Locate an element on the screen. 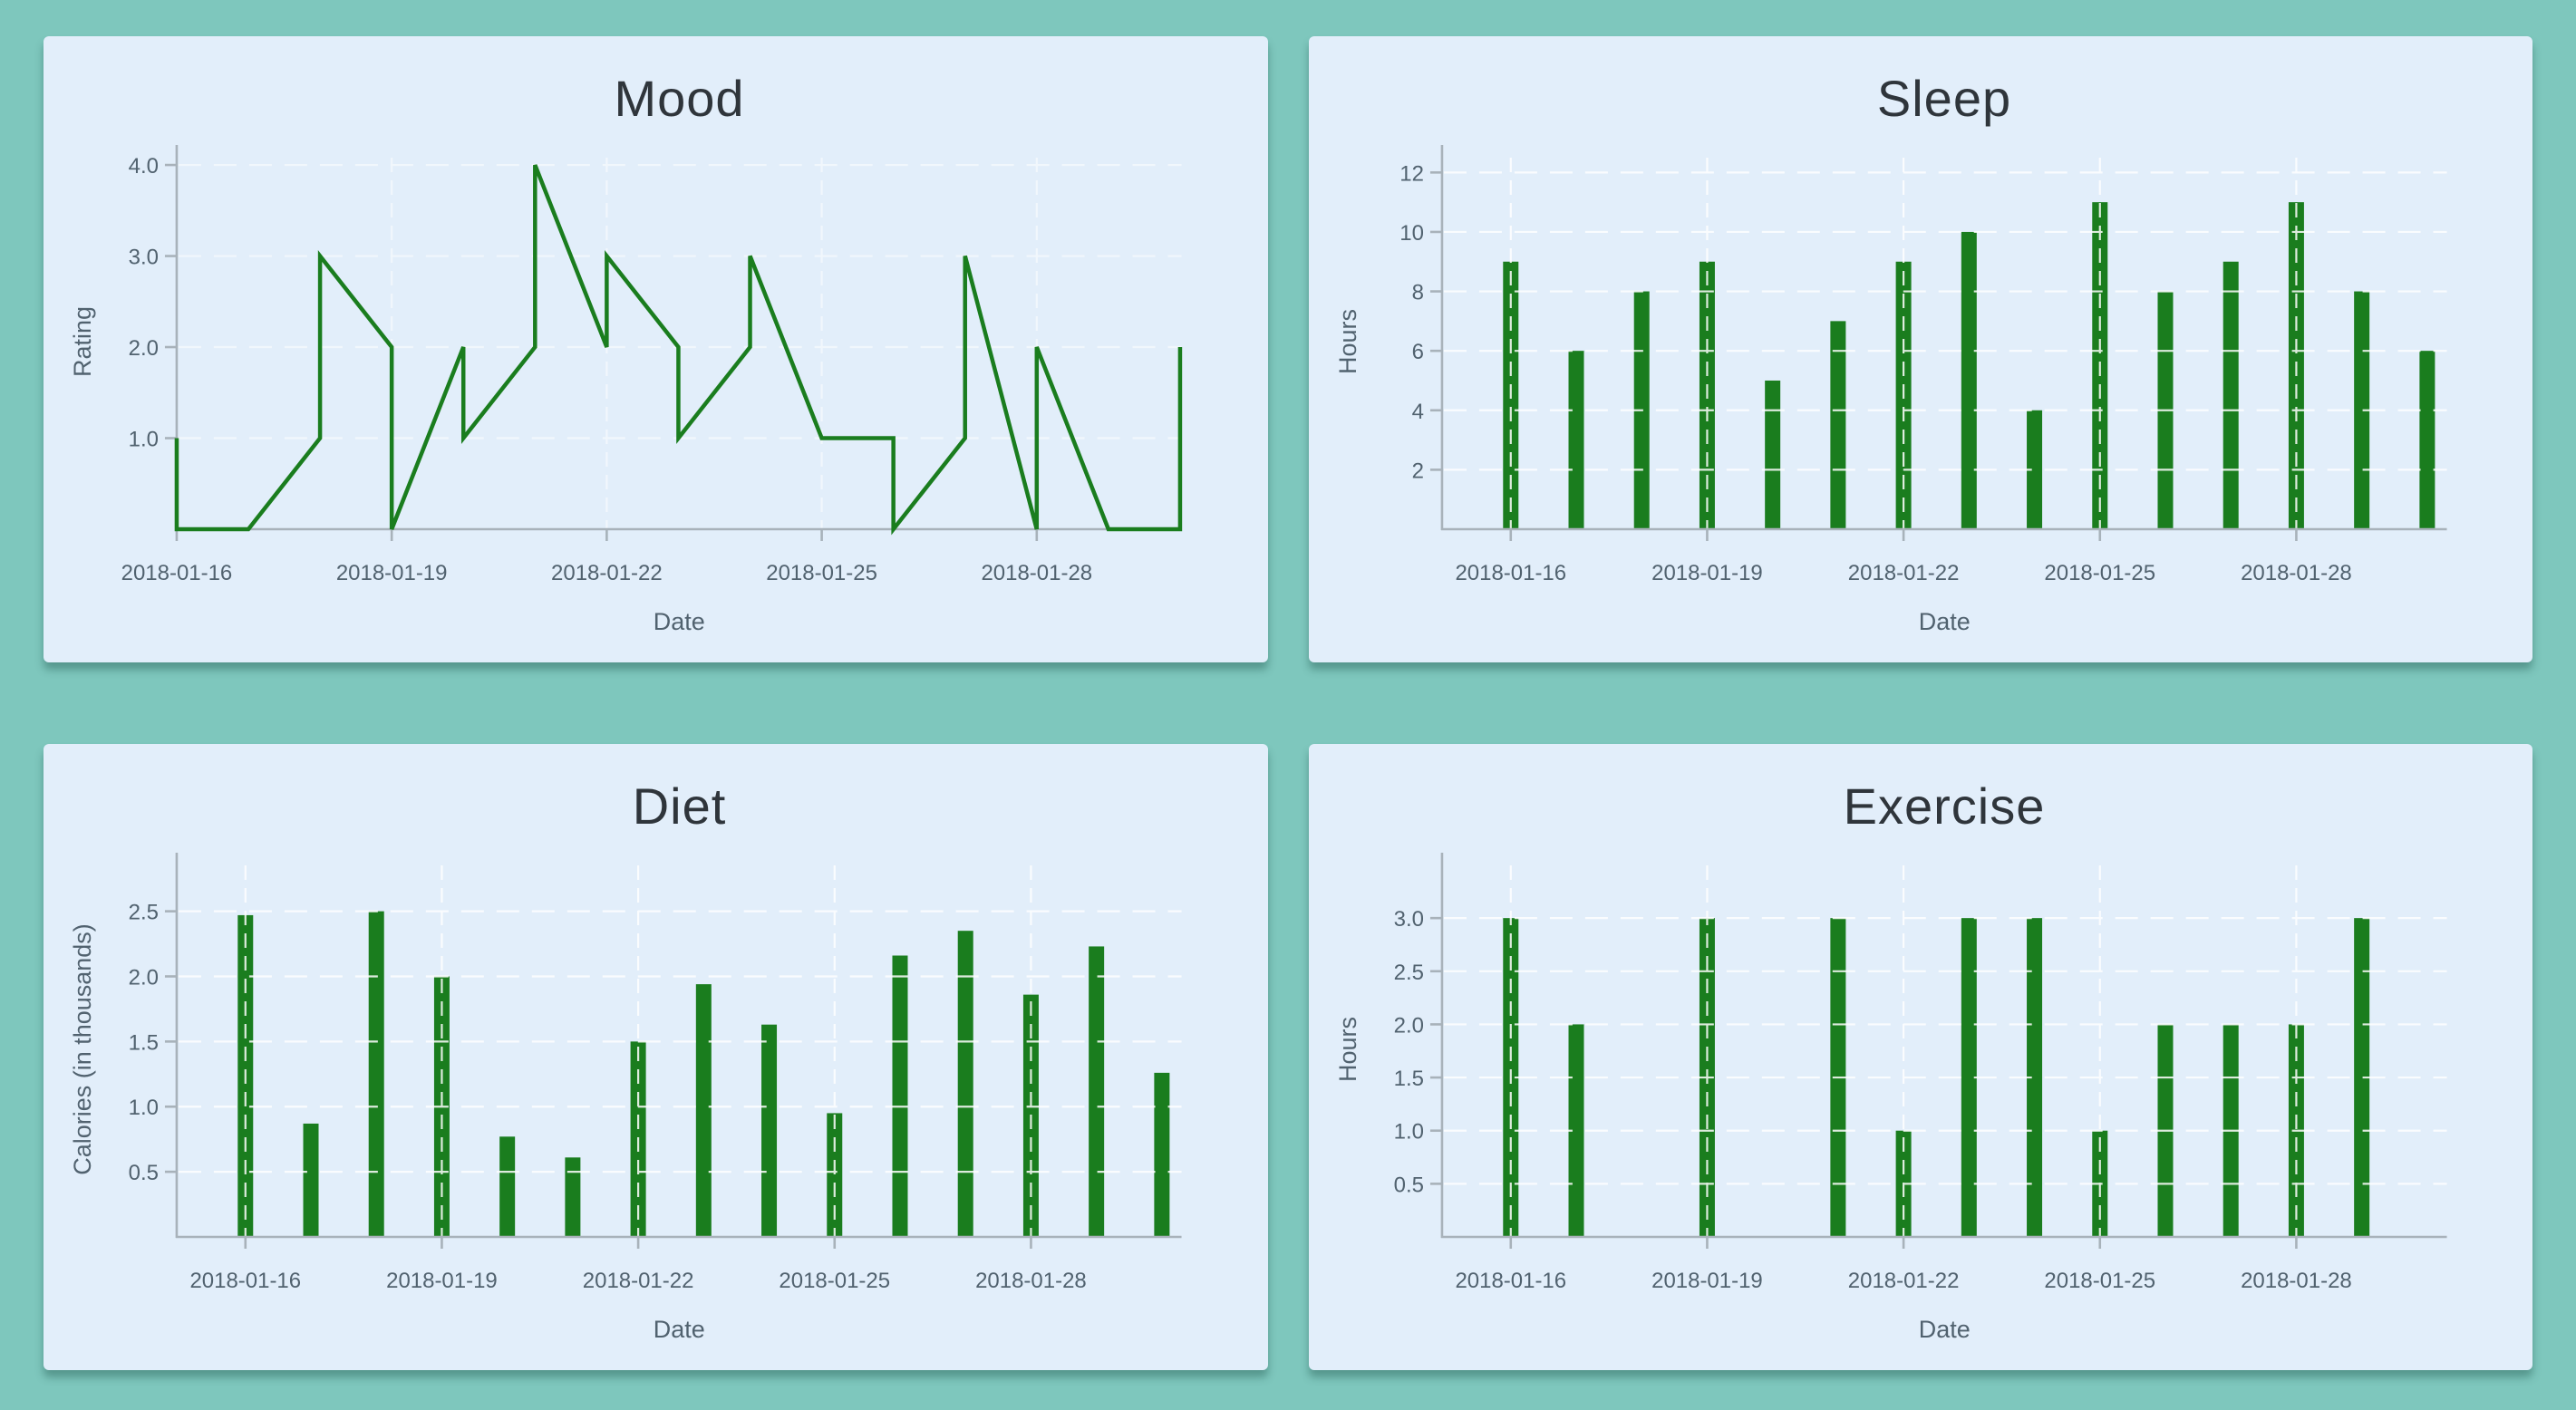  svg-text: 4.0 is located at coordinates (144, 166).